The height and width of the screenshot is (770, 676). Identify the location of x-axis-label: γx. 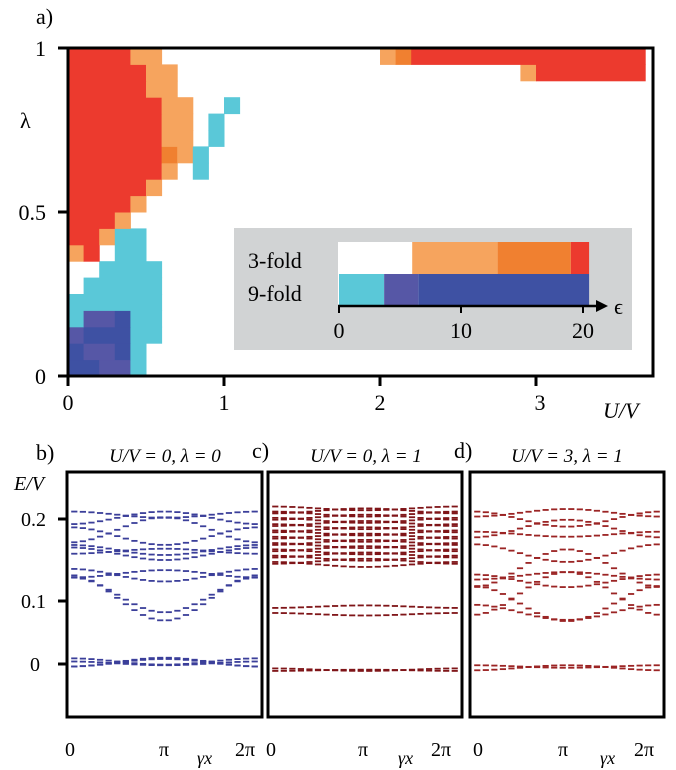
(405, 758).